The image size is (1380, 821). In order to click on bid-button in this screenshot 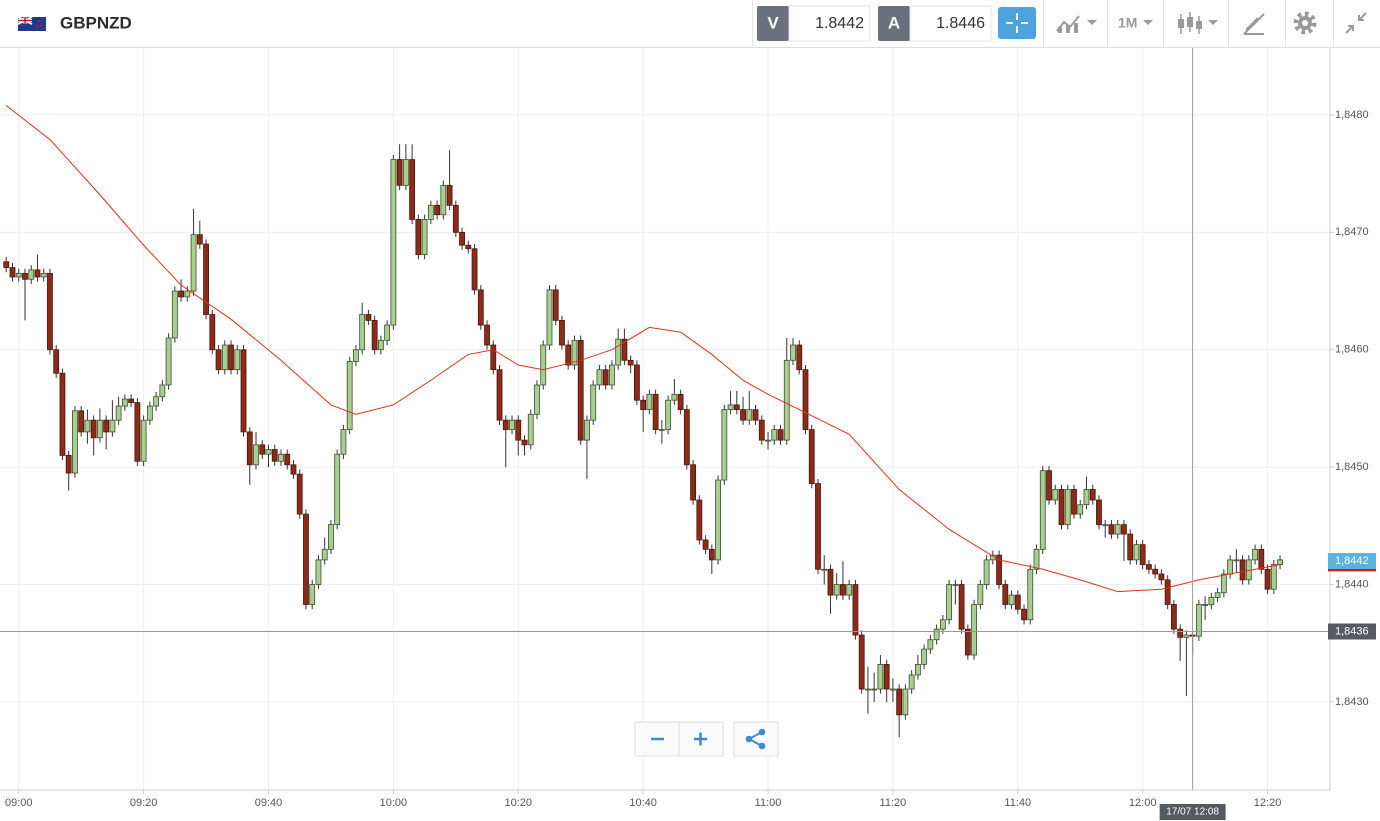, I will do `click(773, 23)`.